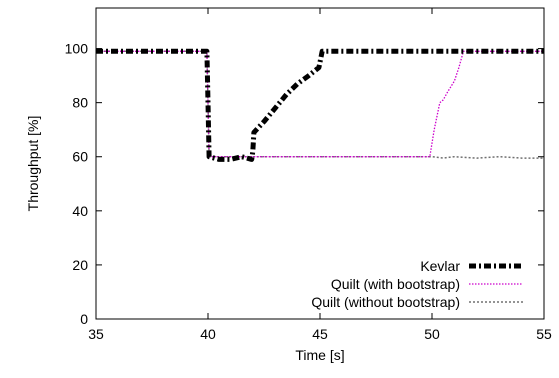 Image resolution: width=559 pixels, height=378 pixels. Describe the element at coordinates (395, 284) in the screenshot. I see `legend-label: Quilt (with bootstrap)` at that location.